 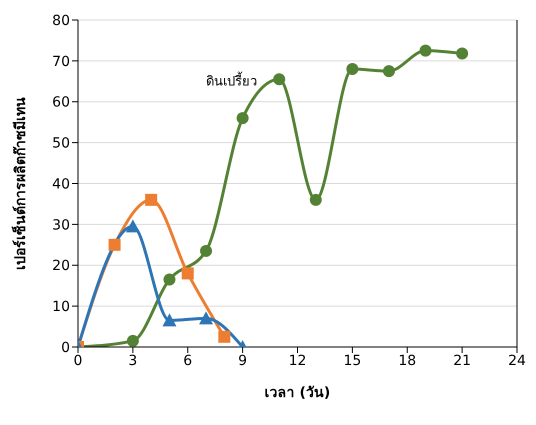 I want to click on y-tick-label: 0, so click(x=65, y=348).